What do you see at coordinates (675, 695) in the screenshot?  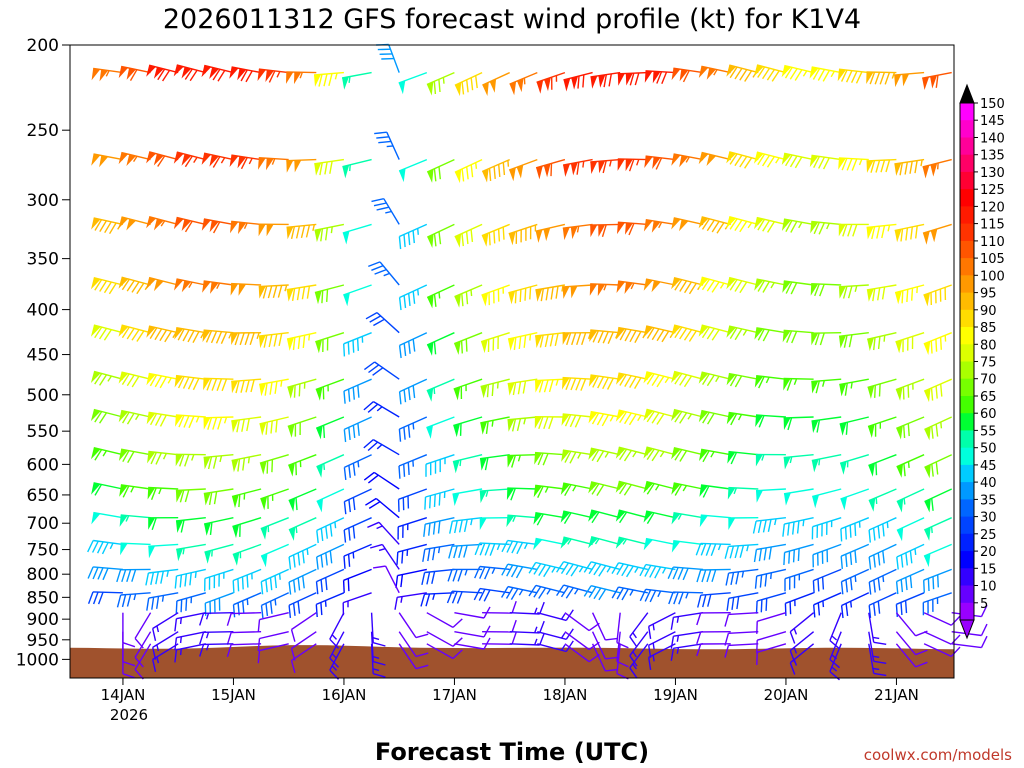 I see `x-tick-label: 19JAN` at bounding box center [675, 695].